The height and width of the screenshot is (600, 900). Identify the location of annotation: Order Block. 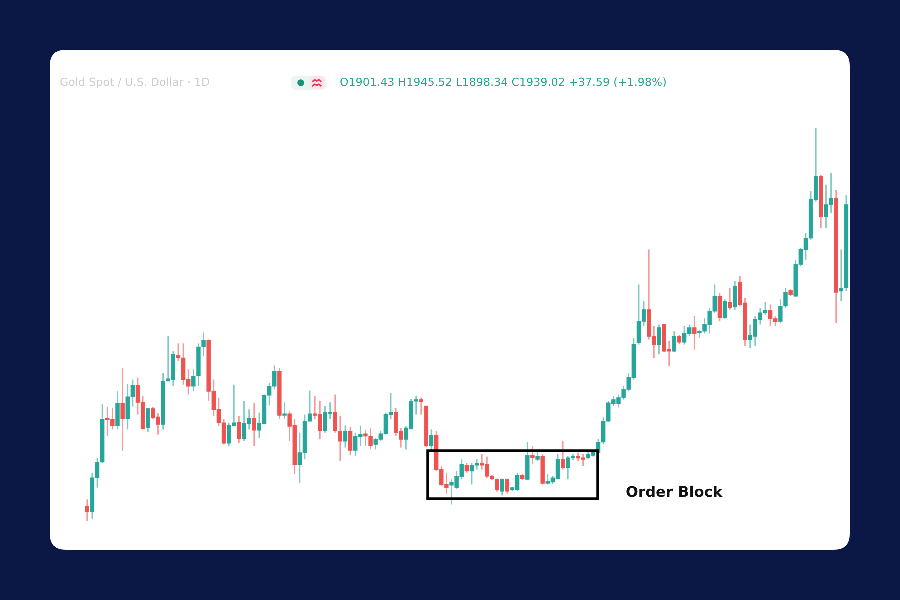
(674, 492).